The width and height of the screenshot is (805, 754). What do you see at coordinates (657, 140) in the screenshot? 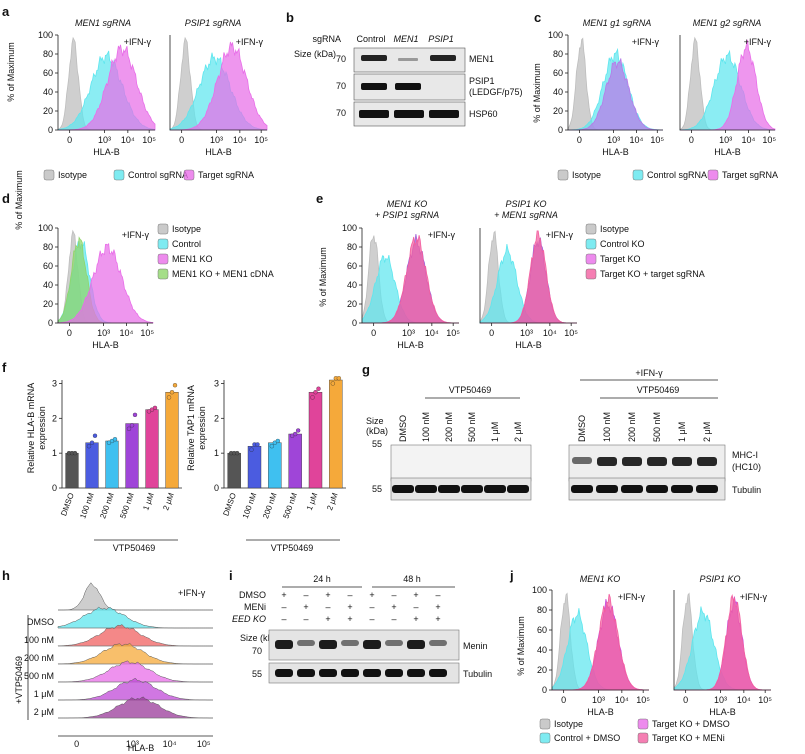
I see `panel-c-plot1-xtick-label: 10⁵` at bounding box center [657, 140].